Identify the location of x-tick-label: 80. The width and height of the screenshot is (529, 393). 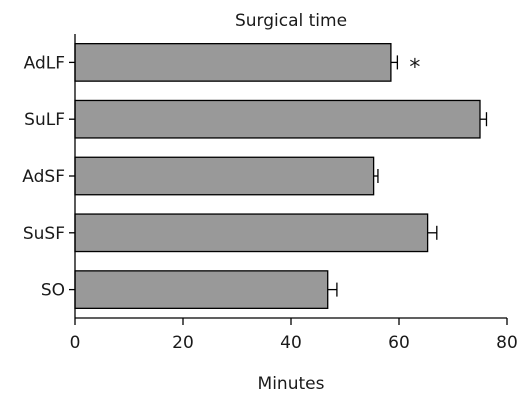
(507, 343).